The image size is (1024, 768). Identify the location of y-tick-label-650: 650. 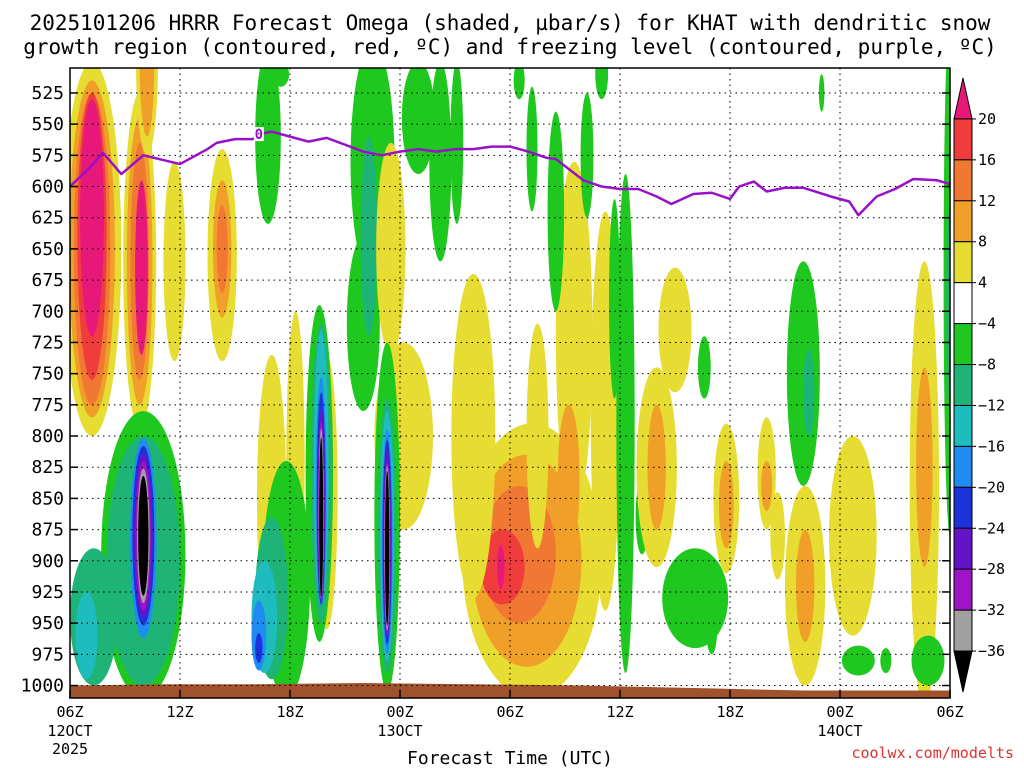
(47, 249).